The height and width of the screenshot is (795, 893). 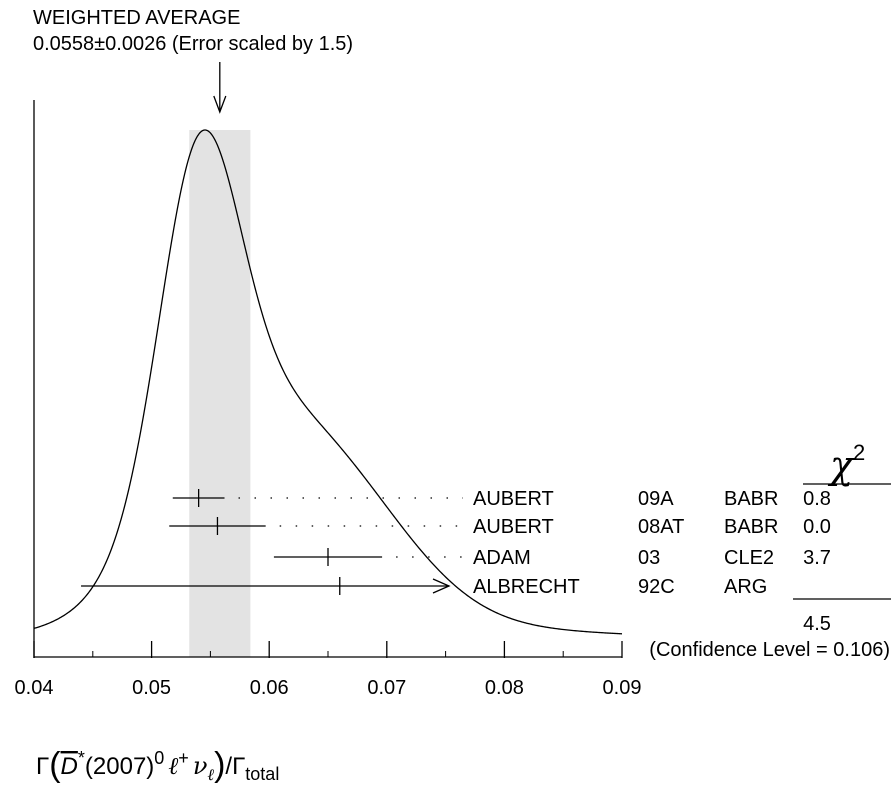 What do you see at coordinates (228, 766) in the screenshot?
I see `xlabel-slash: /` at bounding box center [228, 766].